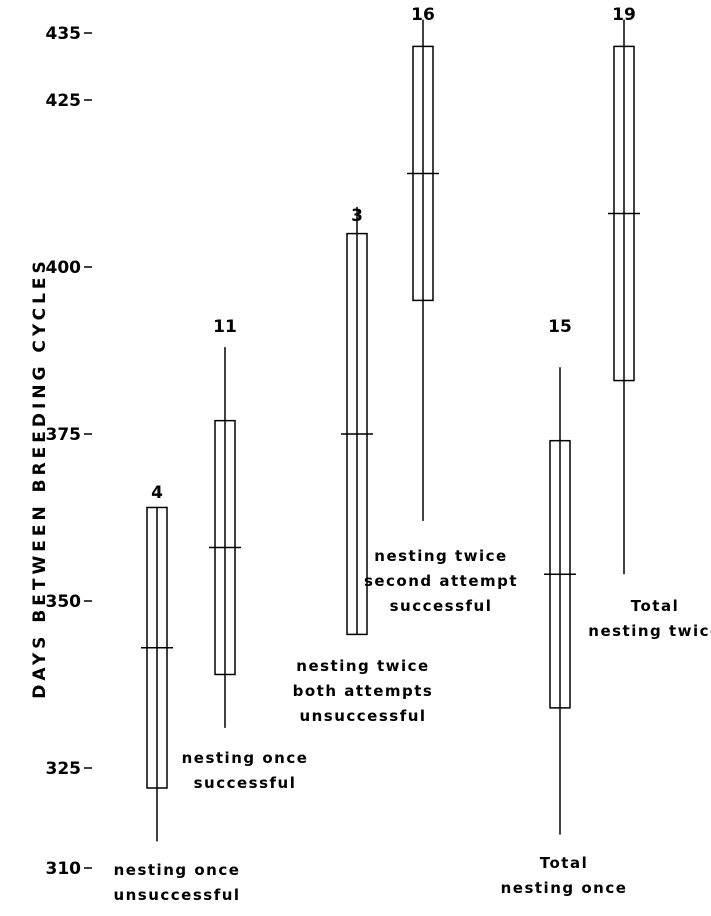 The height and width of the screenshot is (916, 711). Describe the element at coordinates (423, 15) in the screenshot. I see `sample-size-label: 16` at that location.